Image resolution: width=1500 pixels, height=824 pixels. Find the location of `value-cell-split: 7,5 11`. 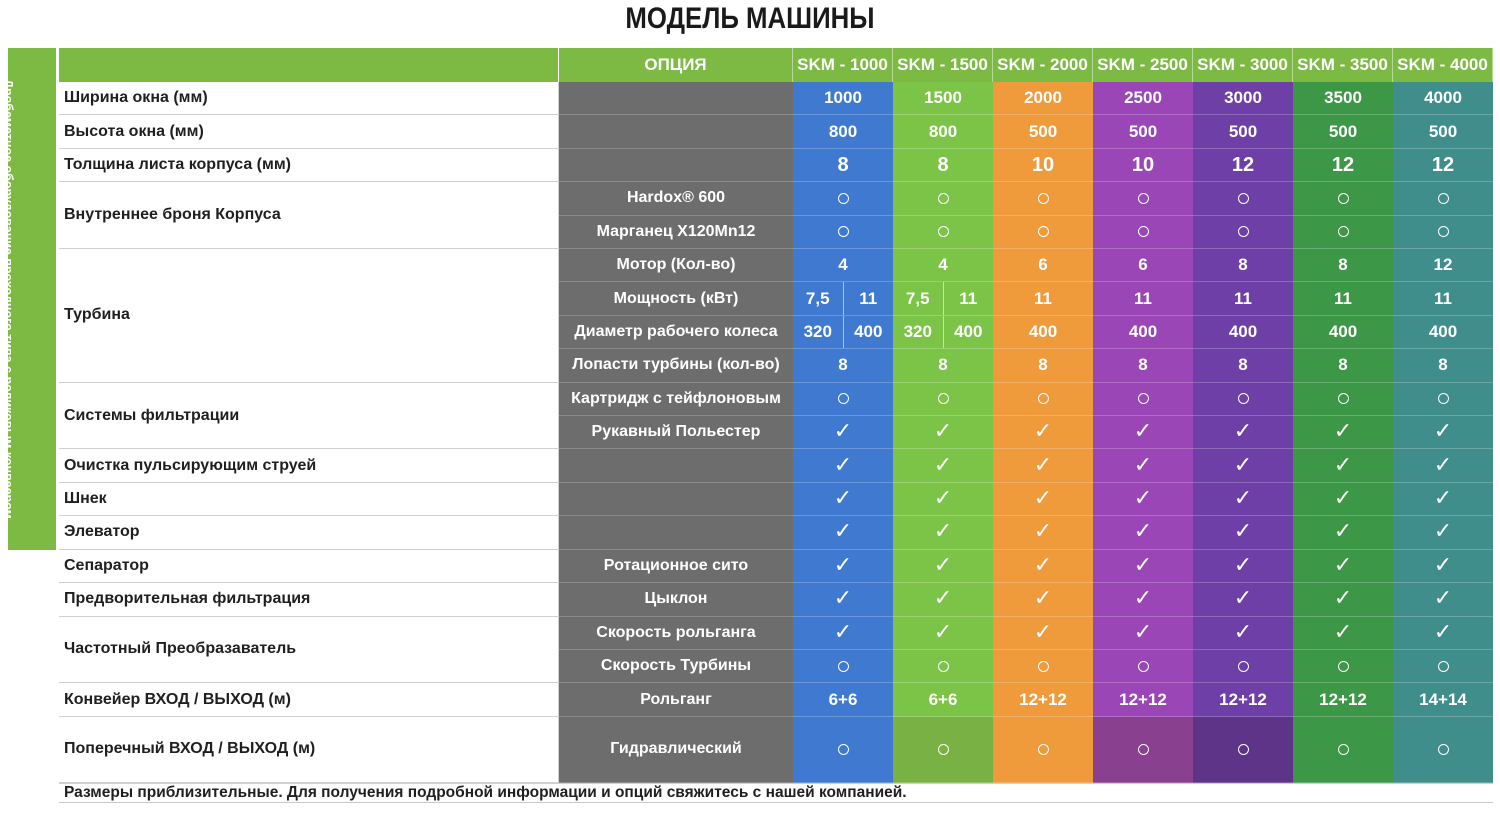

value-cell-split: 7,5 11 is located at coordinates (943, 299).